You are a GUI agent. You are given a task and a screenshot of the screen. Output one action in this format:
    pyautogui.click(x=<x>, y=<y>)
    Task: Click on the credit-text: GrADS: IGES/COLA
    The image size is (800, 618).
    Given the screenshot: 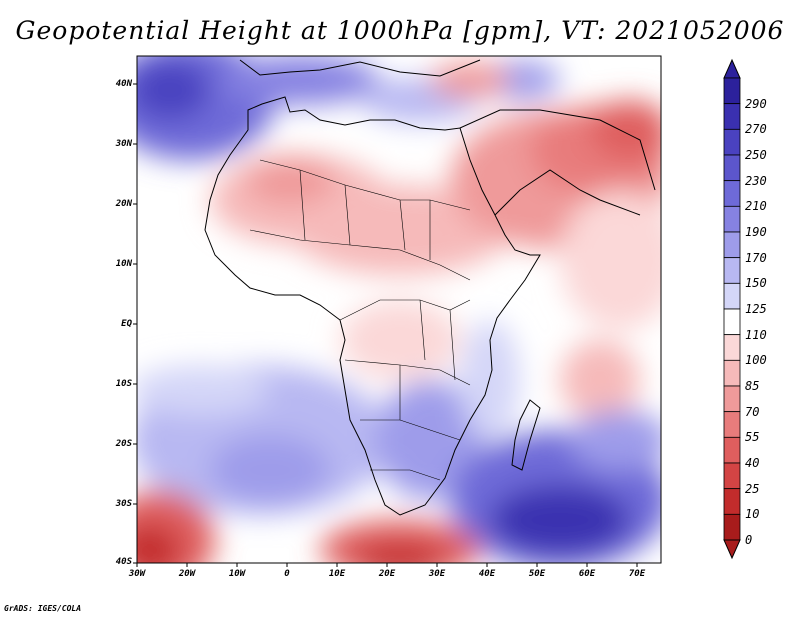 What is the action you would take?
    pyautogui.click(x=43, y=608)
    